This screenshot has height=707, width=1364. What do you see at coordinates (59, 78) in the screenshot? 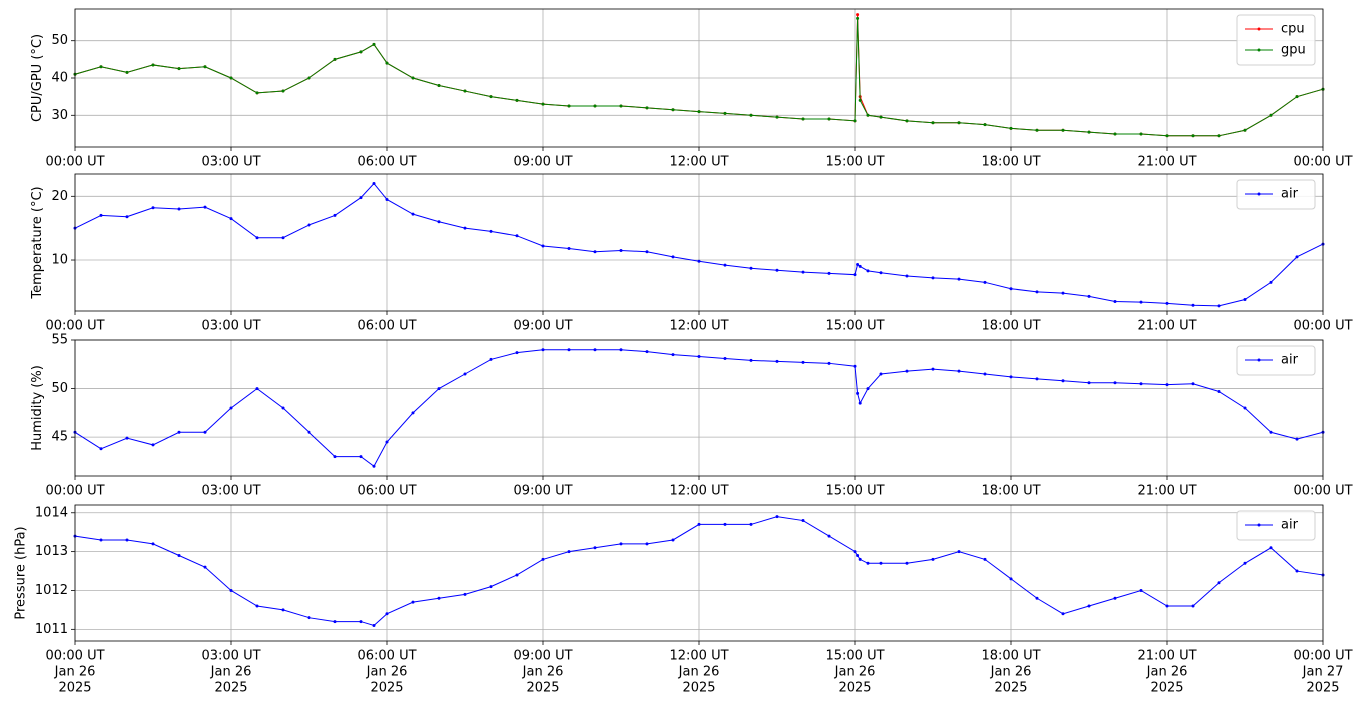
I see `y-tick-label: 40` at bounding box center [59, 78].